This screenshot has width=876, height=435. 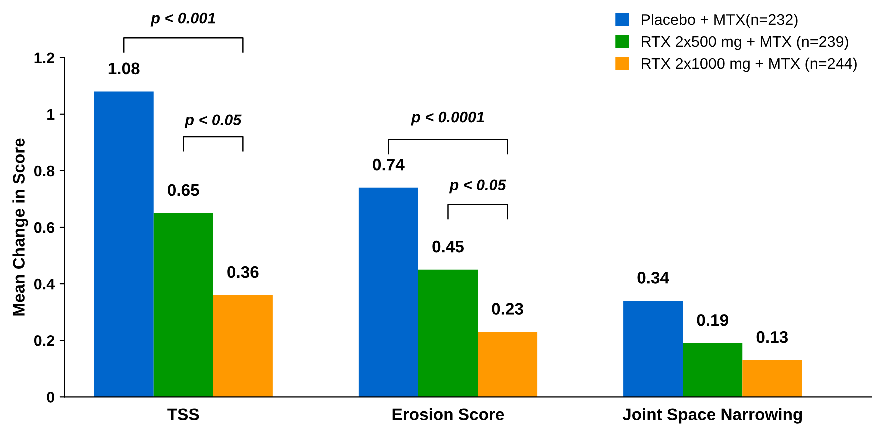 What do you see at coordinates (448, 246) in the screenshot?
I see `data-label: 0.45` at bounding box center [448, 246].